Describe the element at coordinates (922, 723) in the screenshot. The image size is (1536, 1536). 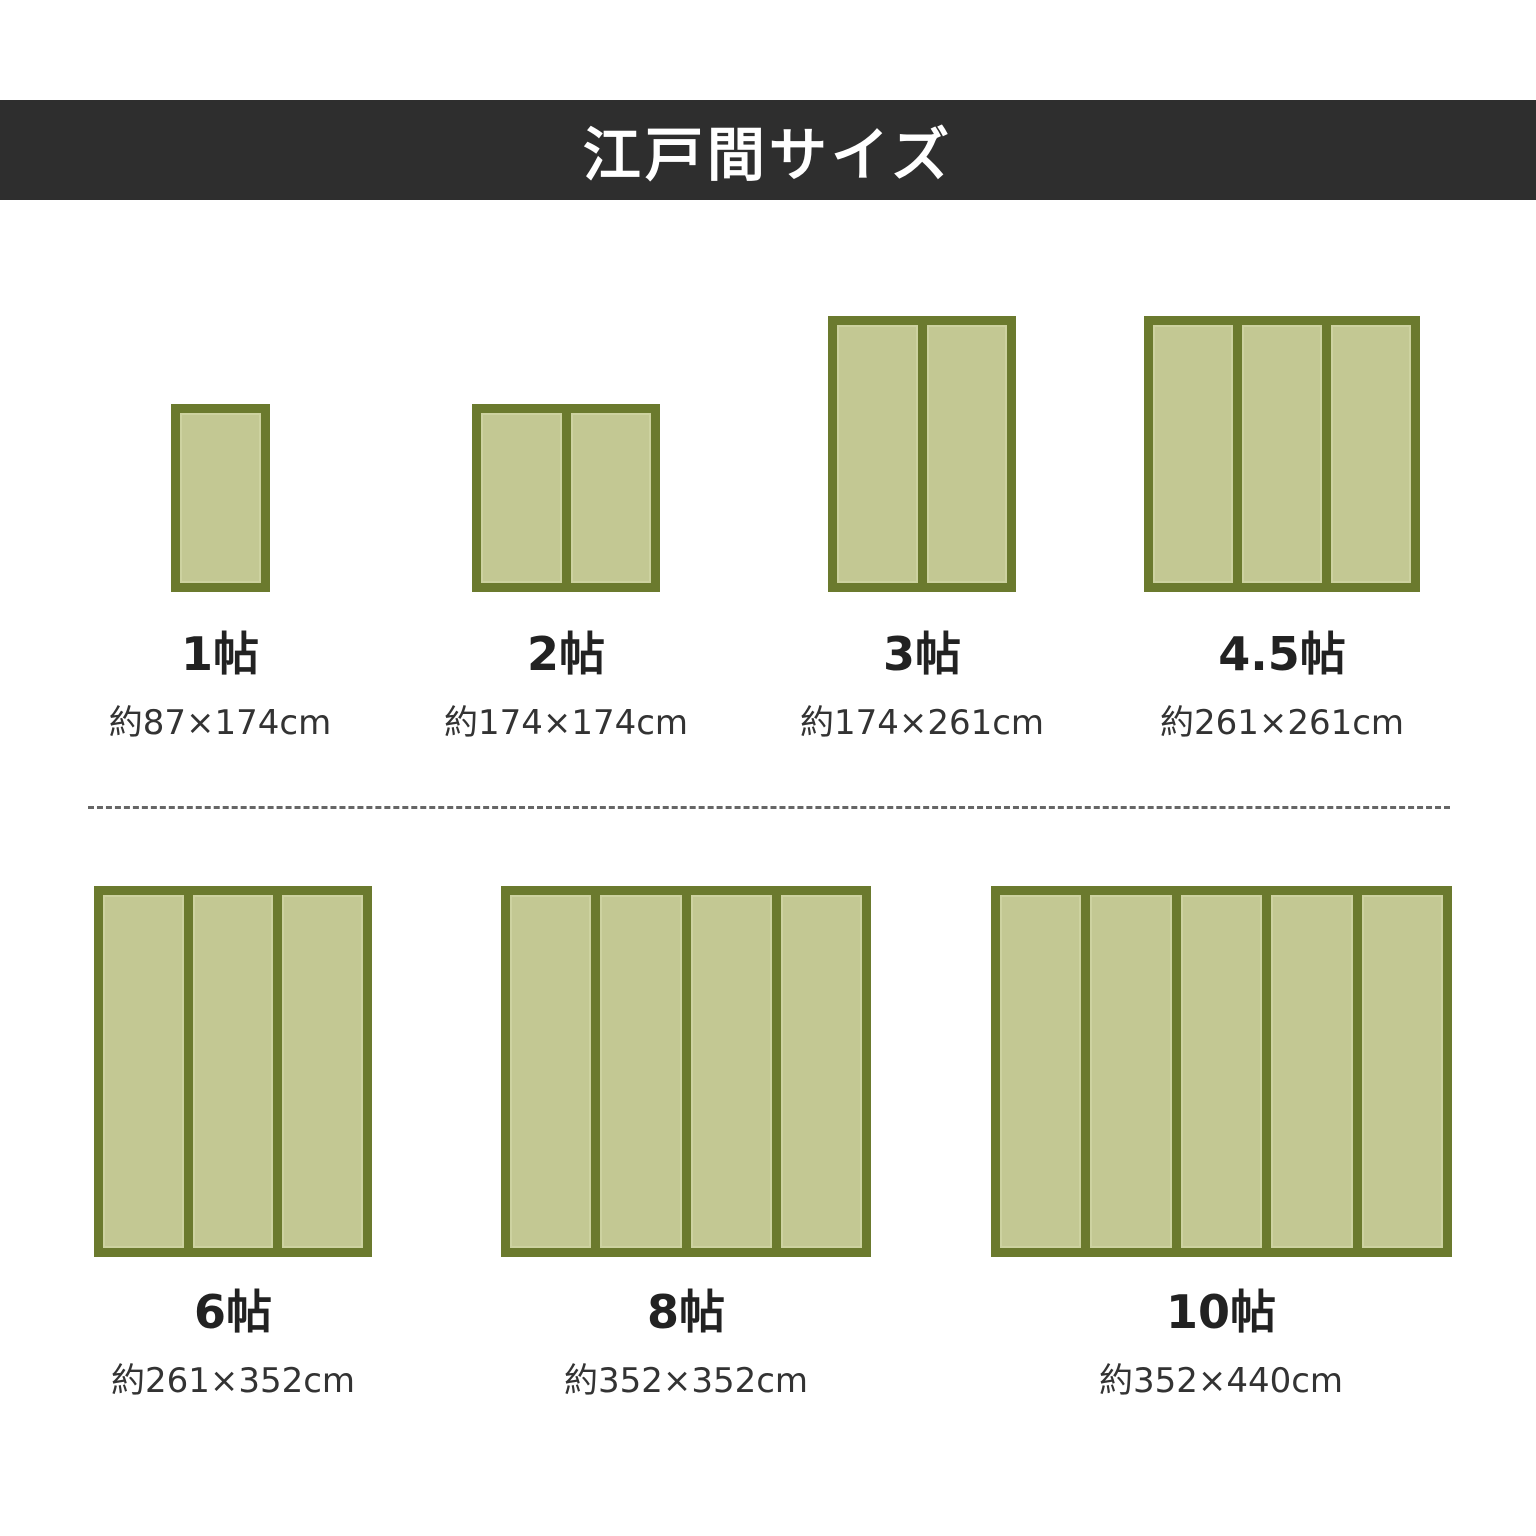
I see `size-dimensions: 約174×261cm` at that location.